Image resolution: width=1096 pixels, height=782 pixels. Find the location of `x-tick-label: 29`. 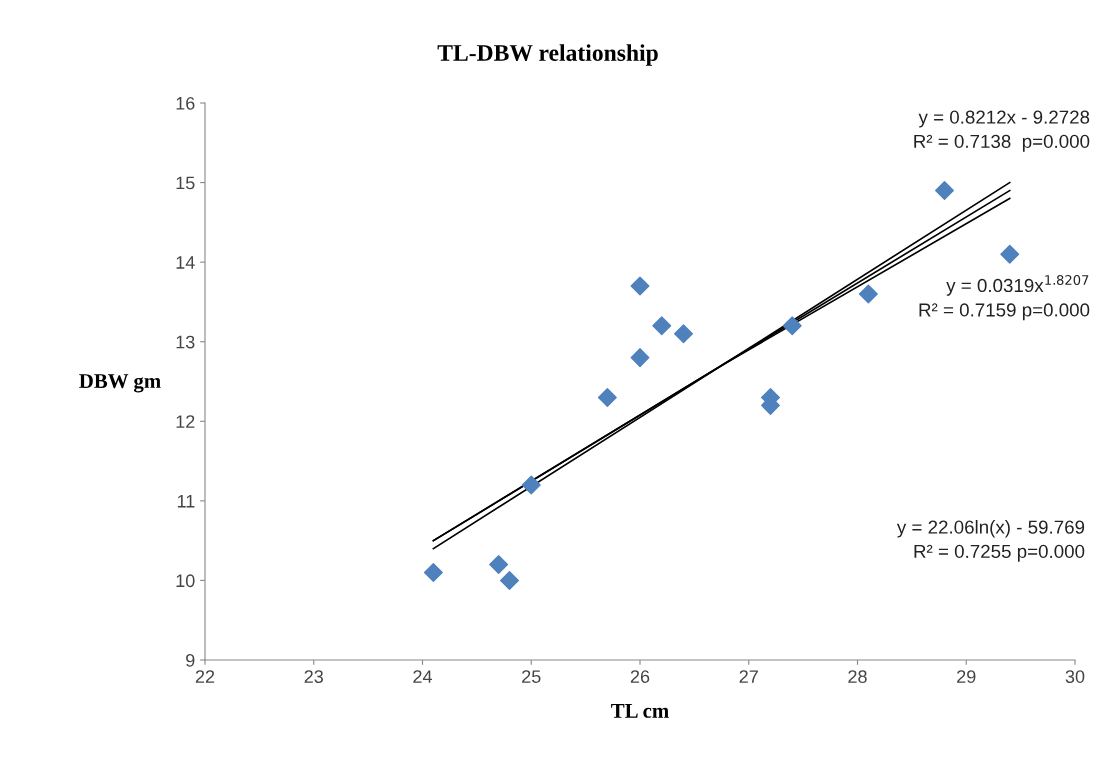

x-tick-label: 29 is located at coordinates (966, 676).